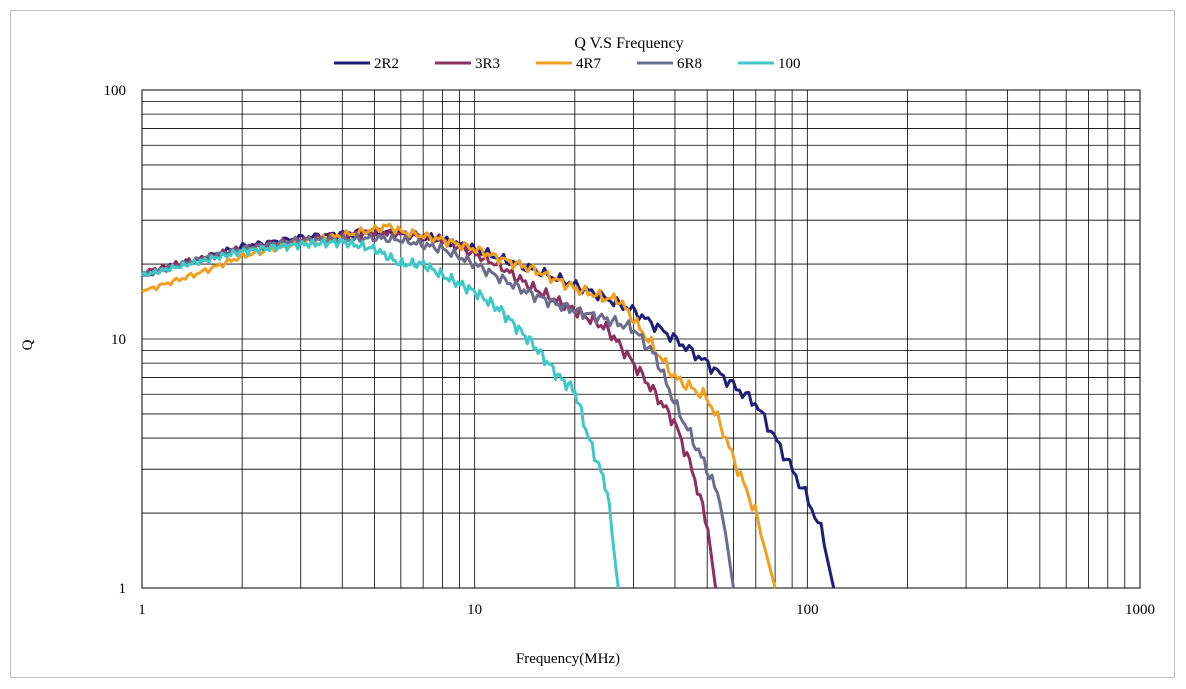  I want to click on y-tick-label: 1, so click(123, 589).